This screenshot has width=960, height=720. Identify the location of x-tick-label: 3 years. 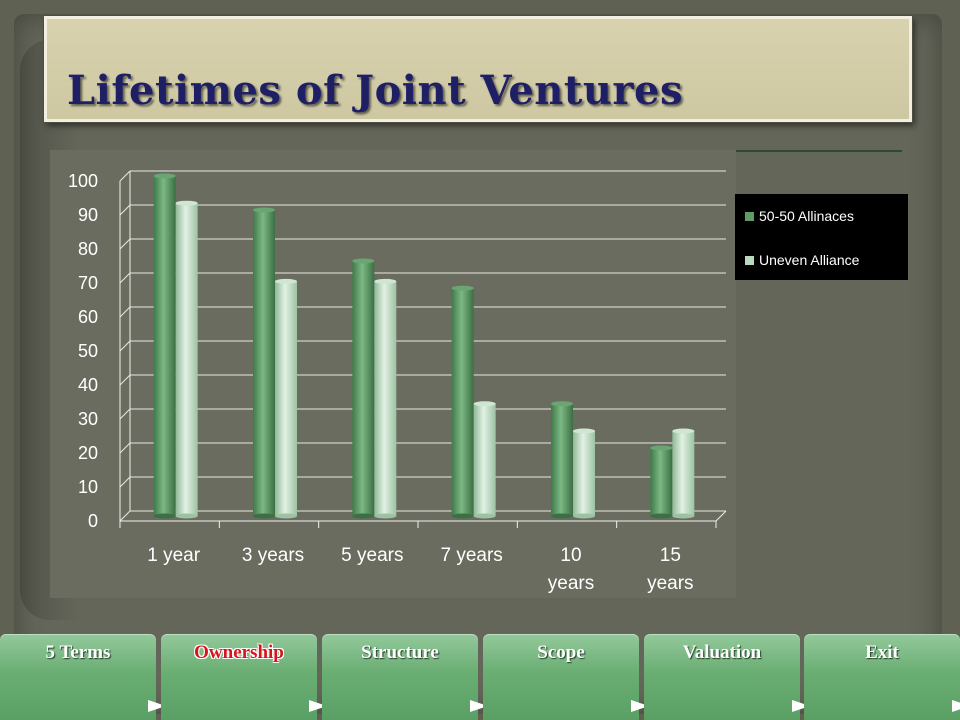
(273, 555).